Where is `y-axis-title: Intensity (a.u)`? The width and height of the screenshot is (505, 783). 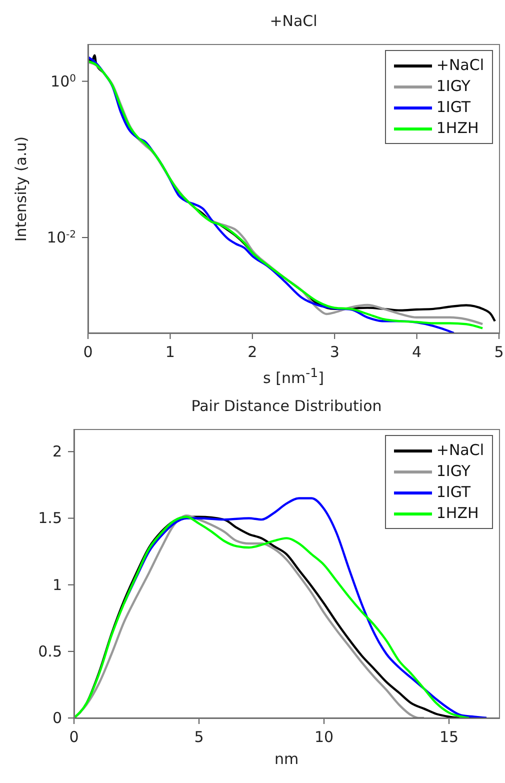 y-axis-title: Intensity (a.u) is located at coordinates (21, 189).